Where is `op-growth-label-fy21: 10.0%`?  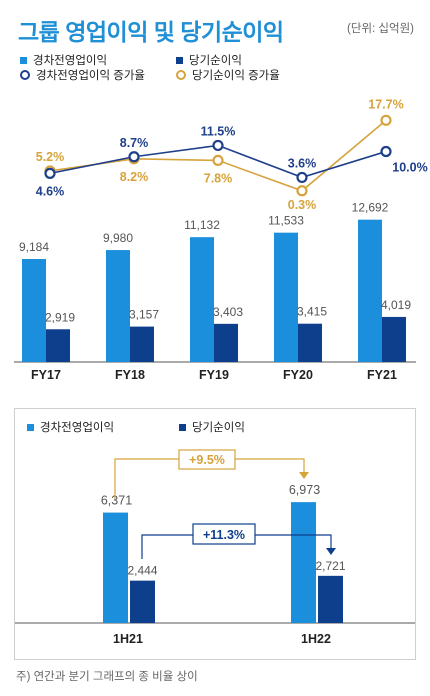 op-growth-label-fy21: 10.0% is located at coordinates (409, 168).